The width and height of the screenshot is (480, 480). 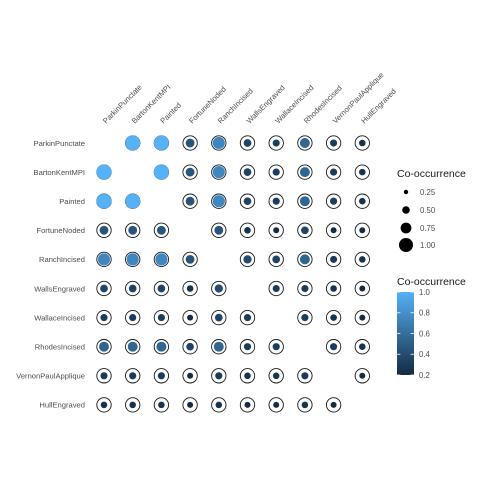 I want to click on size-legend-label: 0.50, so click(x=428, y=210).